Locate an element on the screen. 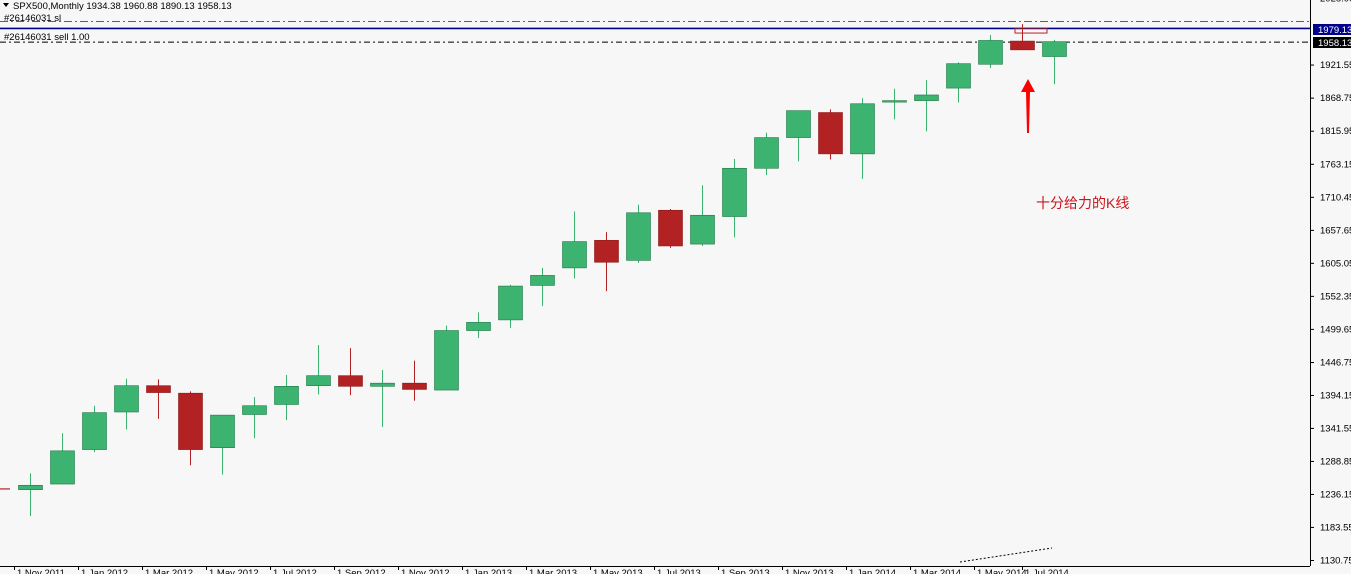 This screenshot has height=574, width=1351. time-tick-label: 1 Mar 2012 is located at coordinates (169, 571).